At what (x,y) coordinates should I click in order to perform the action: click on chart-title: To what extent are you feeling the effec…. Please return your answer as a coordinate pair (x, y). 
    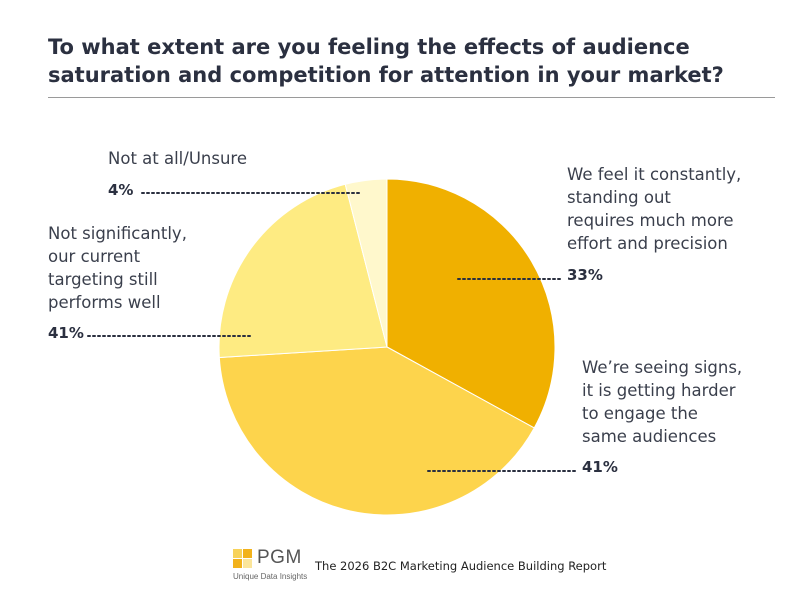
    Looking at the image, I should click on (386, 61).